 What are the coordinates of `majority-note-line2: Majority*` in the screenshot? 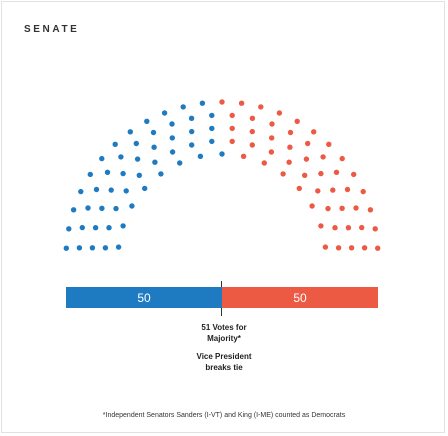 It's located at (224, 338).